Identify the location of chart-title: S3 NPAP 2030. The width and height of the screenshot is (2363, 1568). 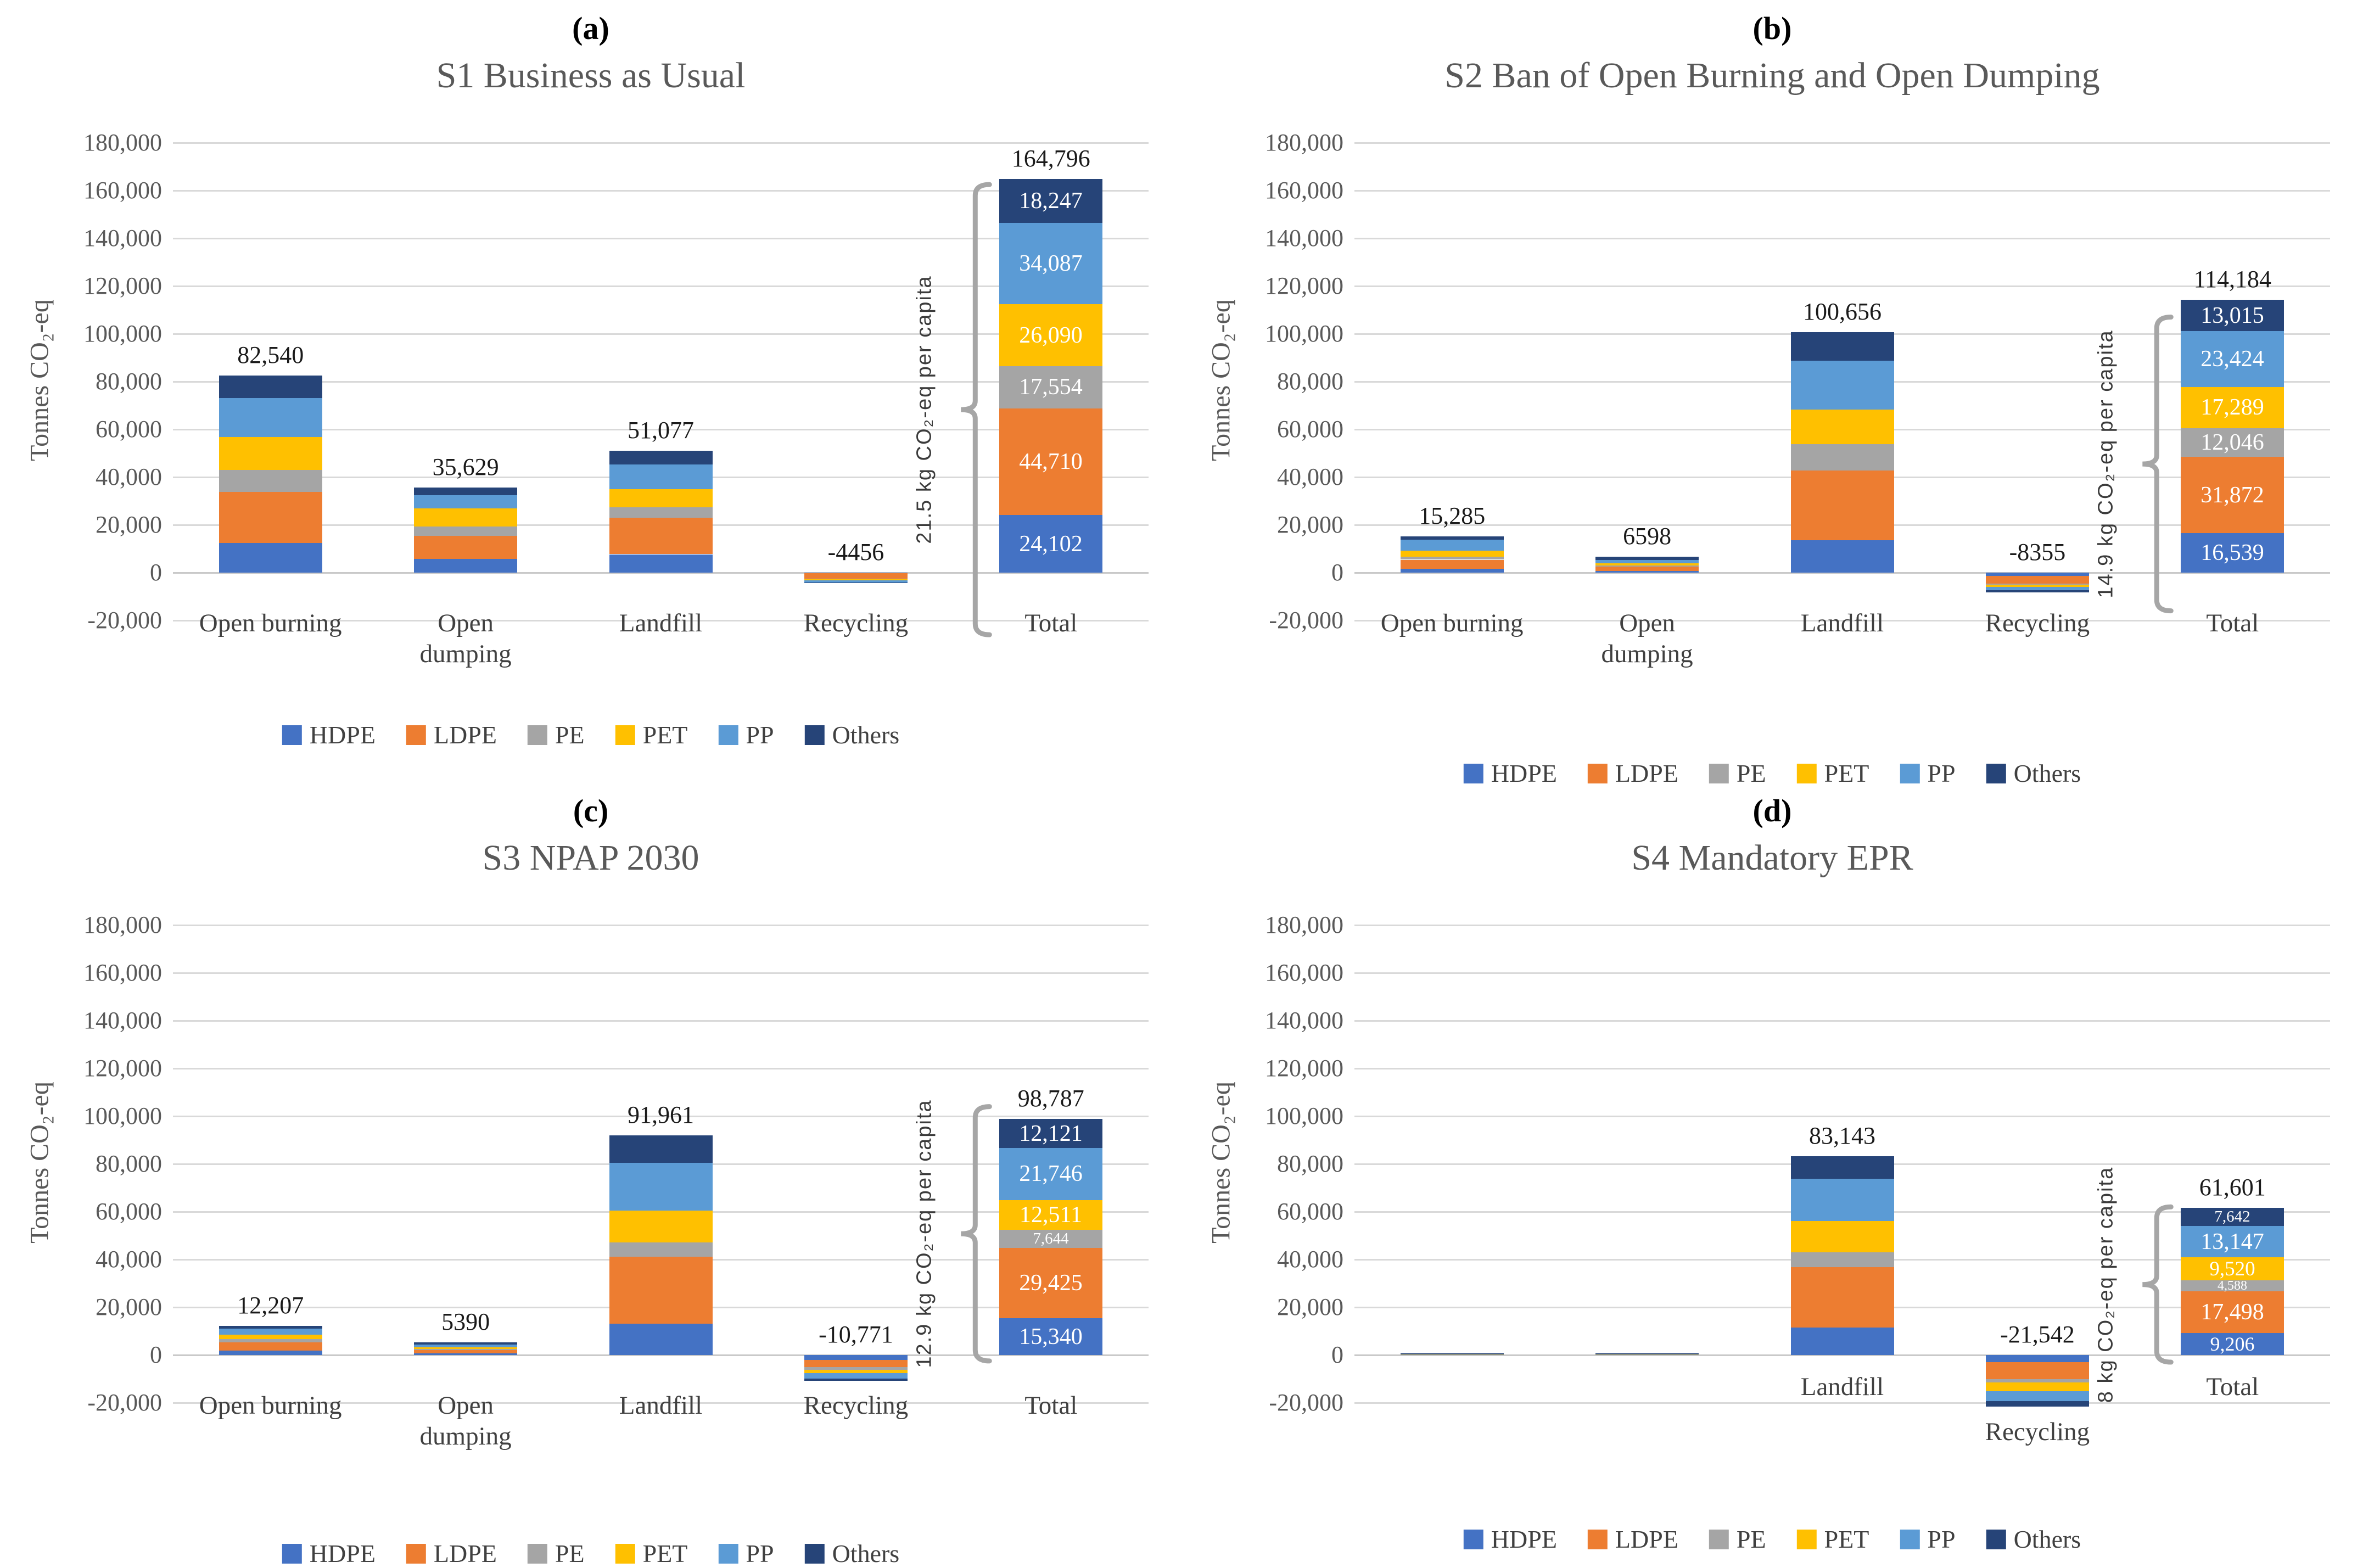
(590, 858).